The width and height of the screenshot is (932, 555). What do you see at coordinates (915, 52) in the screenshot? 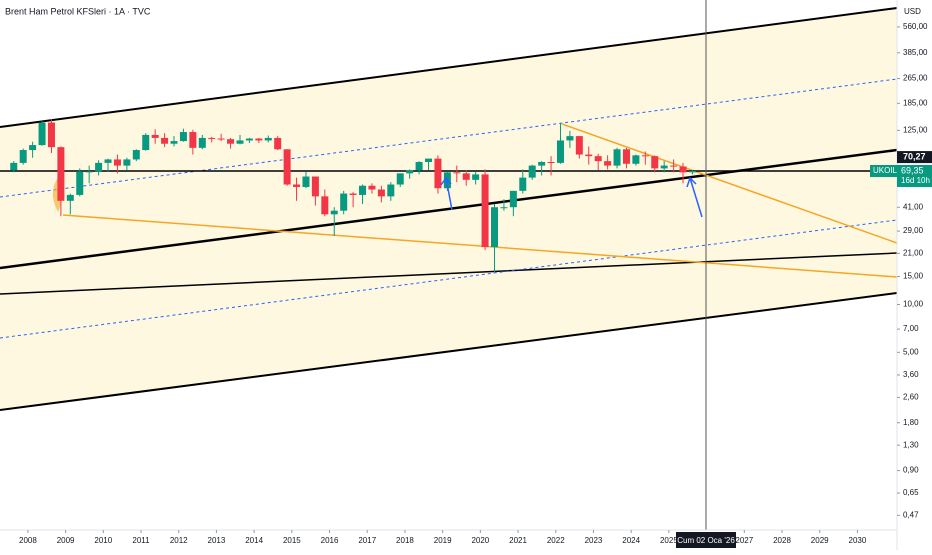
I see `y-tick-label: 385,00` at bounding box center [915, 52].